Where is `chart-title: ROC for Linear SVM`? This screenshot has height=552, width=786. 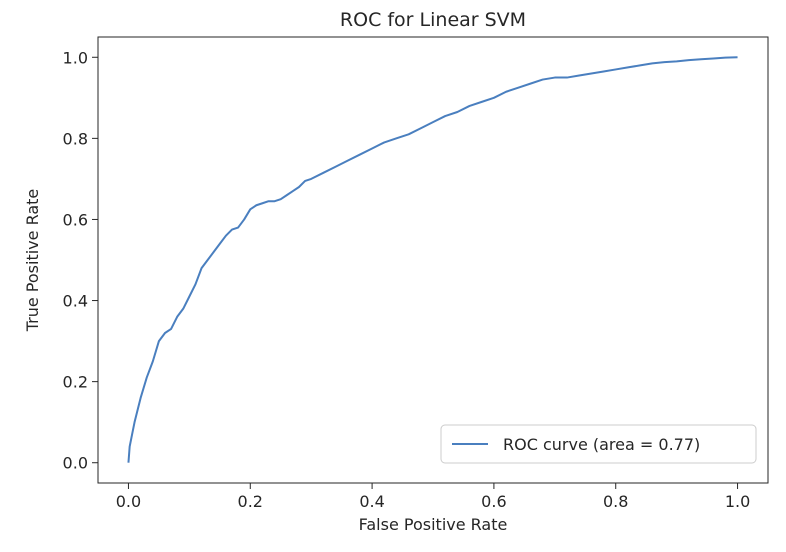
chart-title: ROC for Linear SVM is located at coordinates (433, 20).